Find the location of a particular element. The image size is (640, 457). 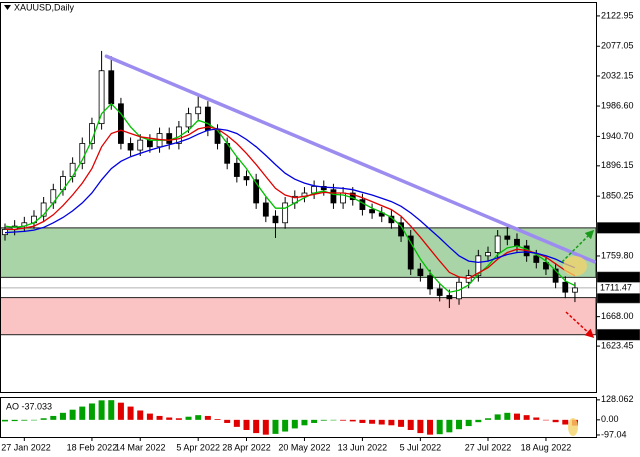

price-tag-label: 1696.81 is located at coordinates (616, 297).